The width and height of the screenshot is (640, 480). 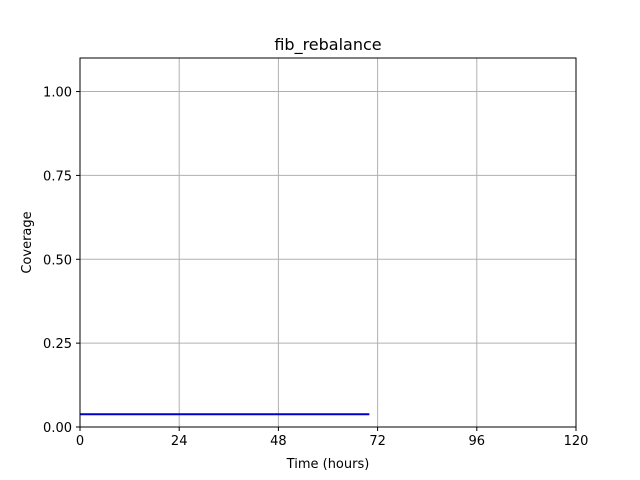 I want to click on y-tick-label: 0.00, so click(x=57, y=428).